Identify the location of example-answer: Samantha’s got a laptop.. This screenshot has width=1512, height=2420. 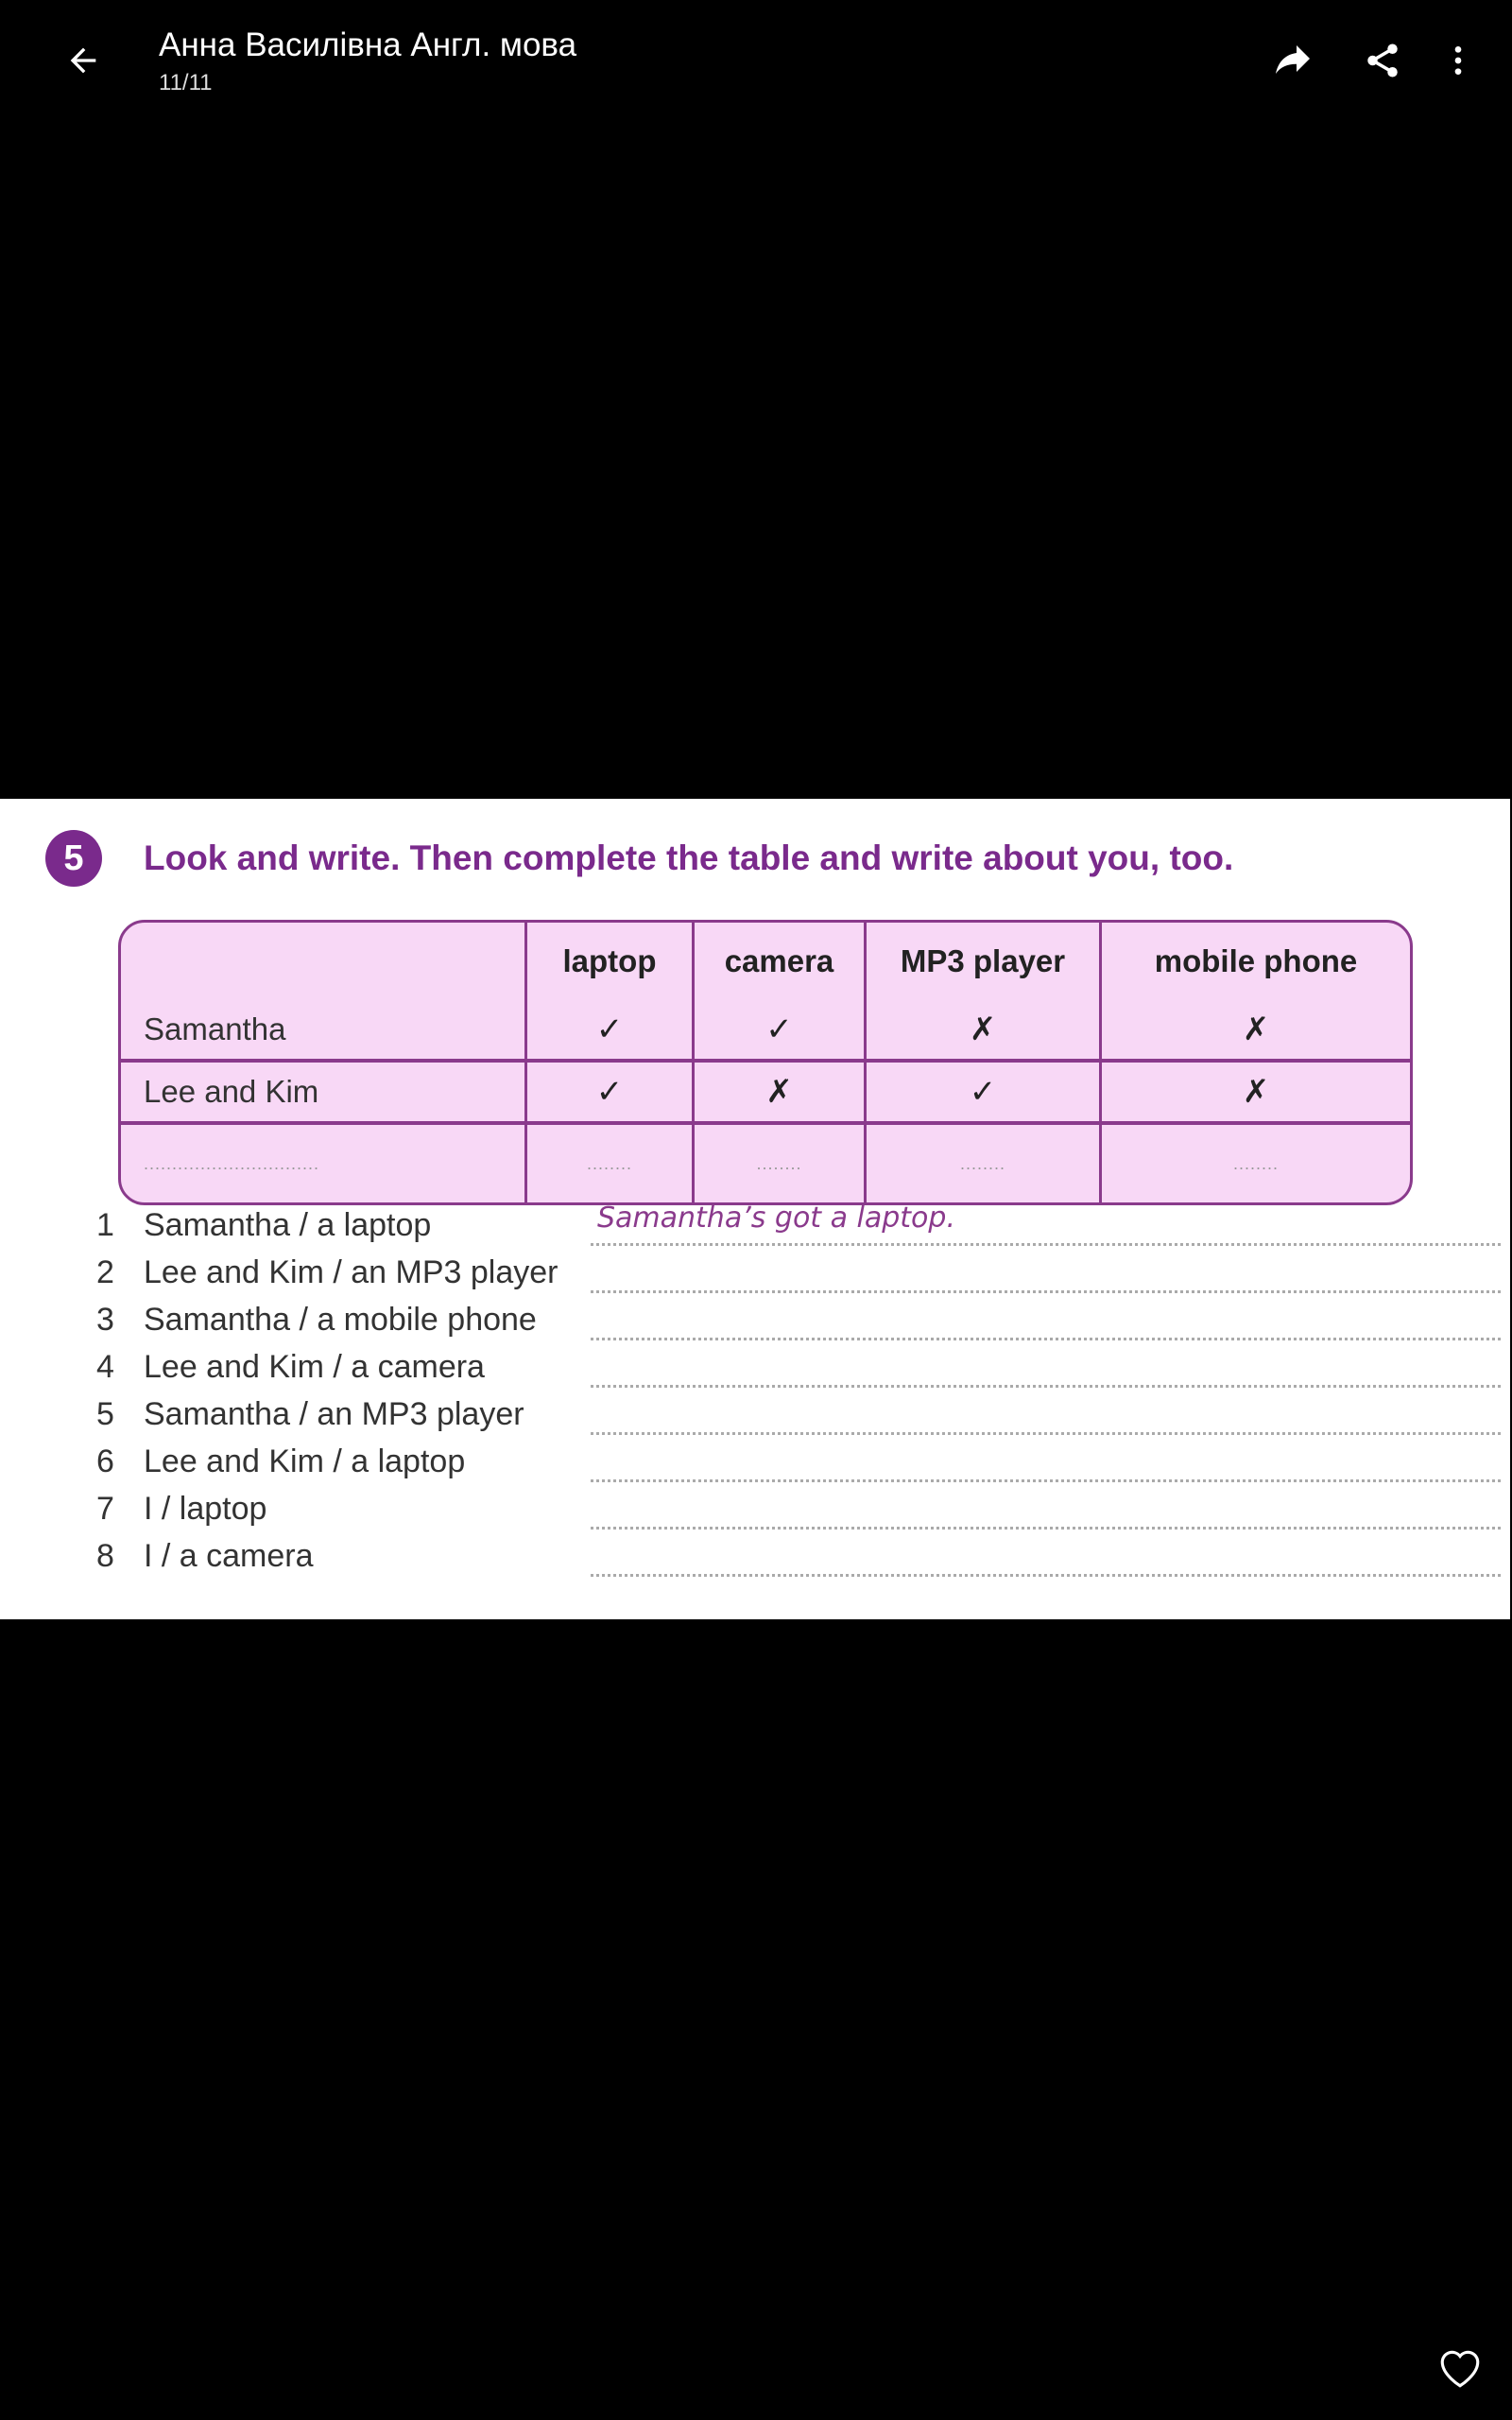
(776, 1218).